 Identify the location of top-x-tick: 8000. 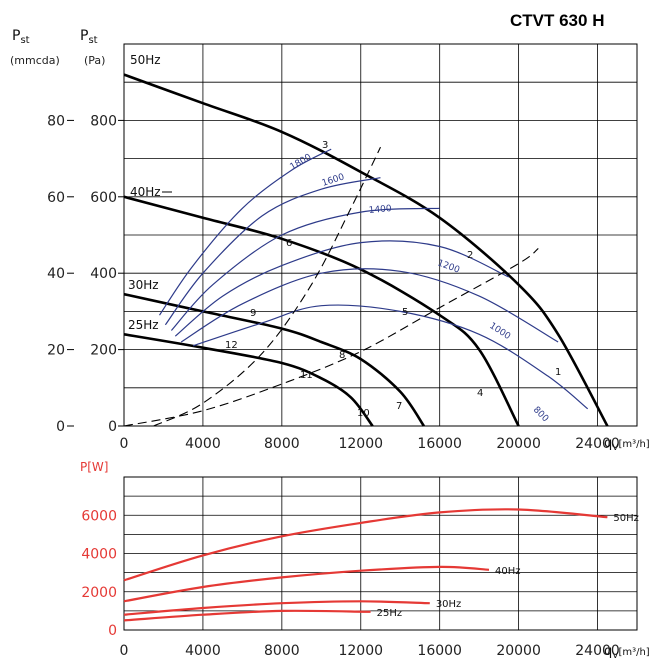
(282, 444).